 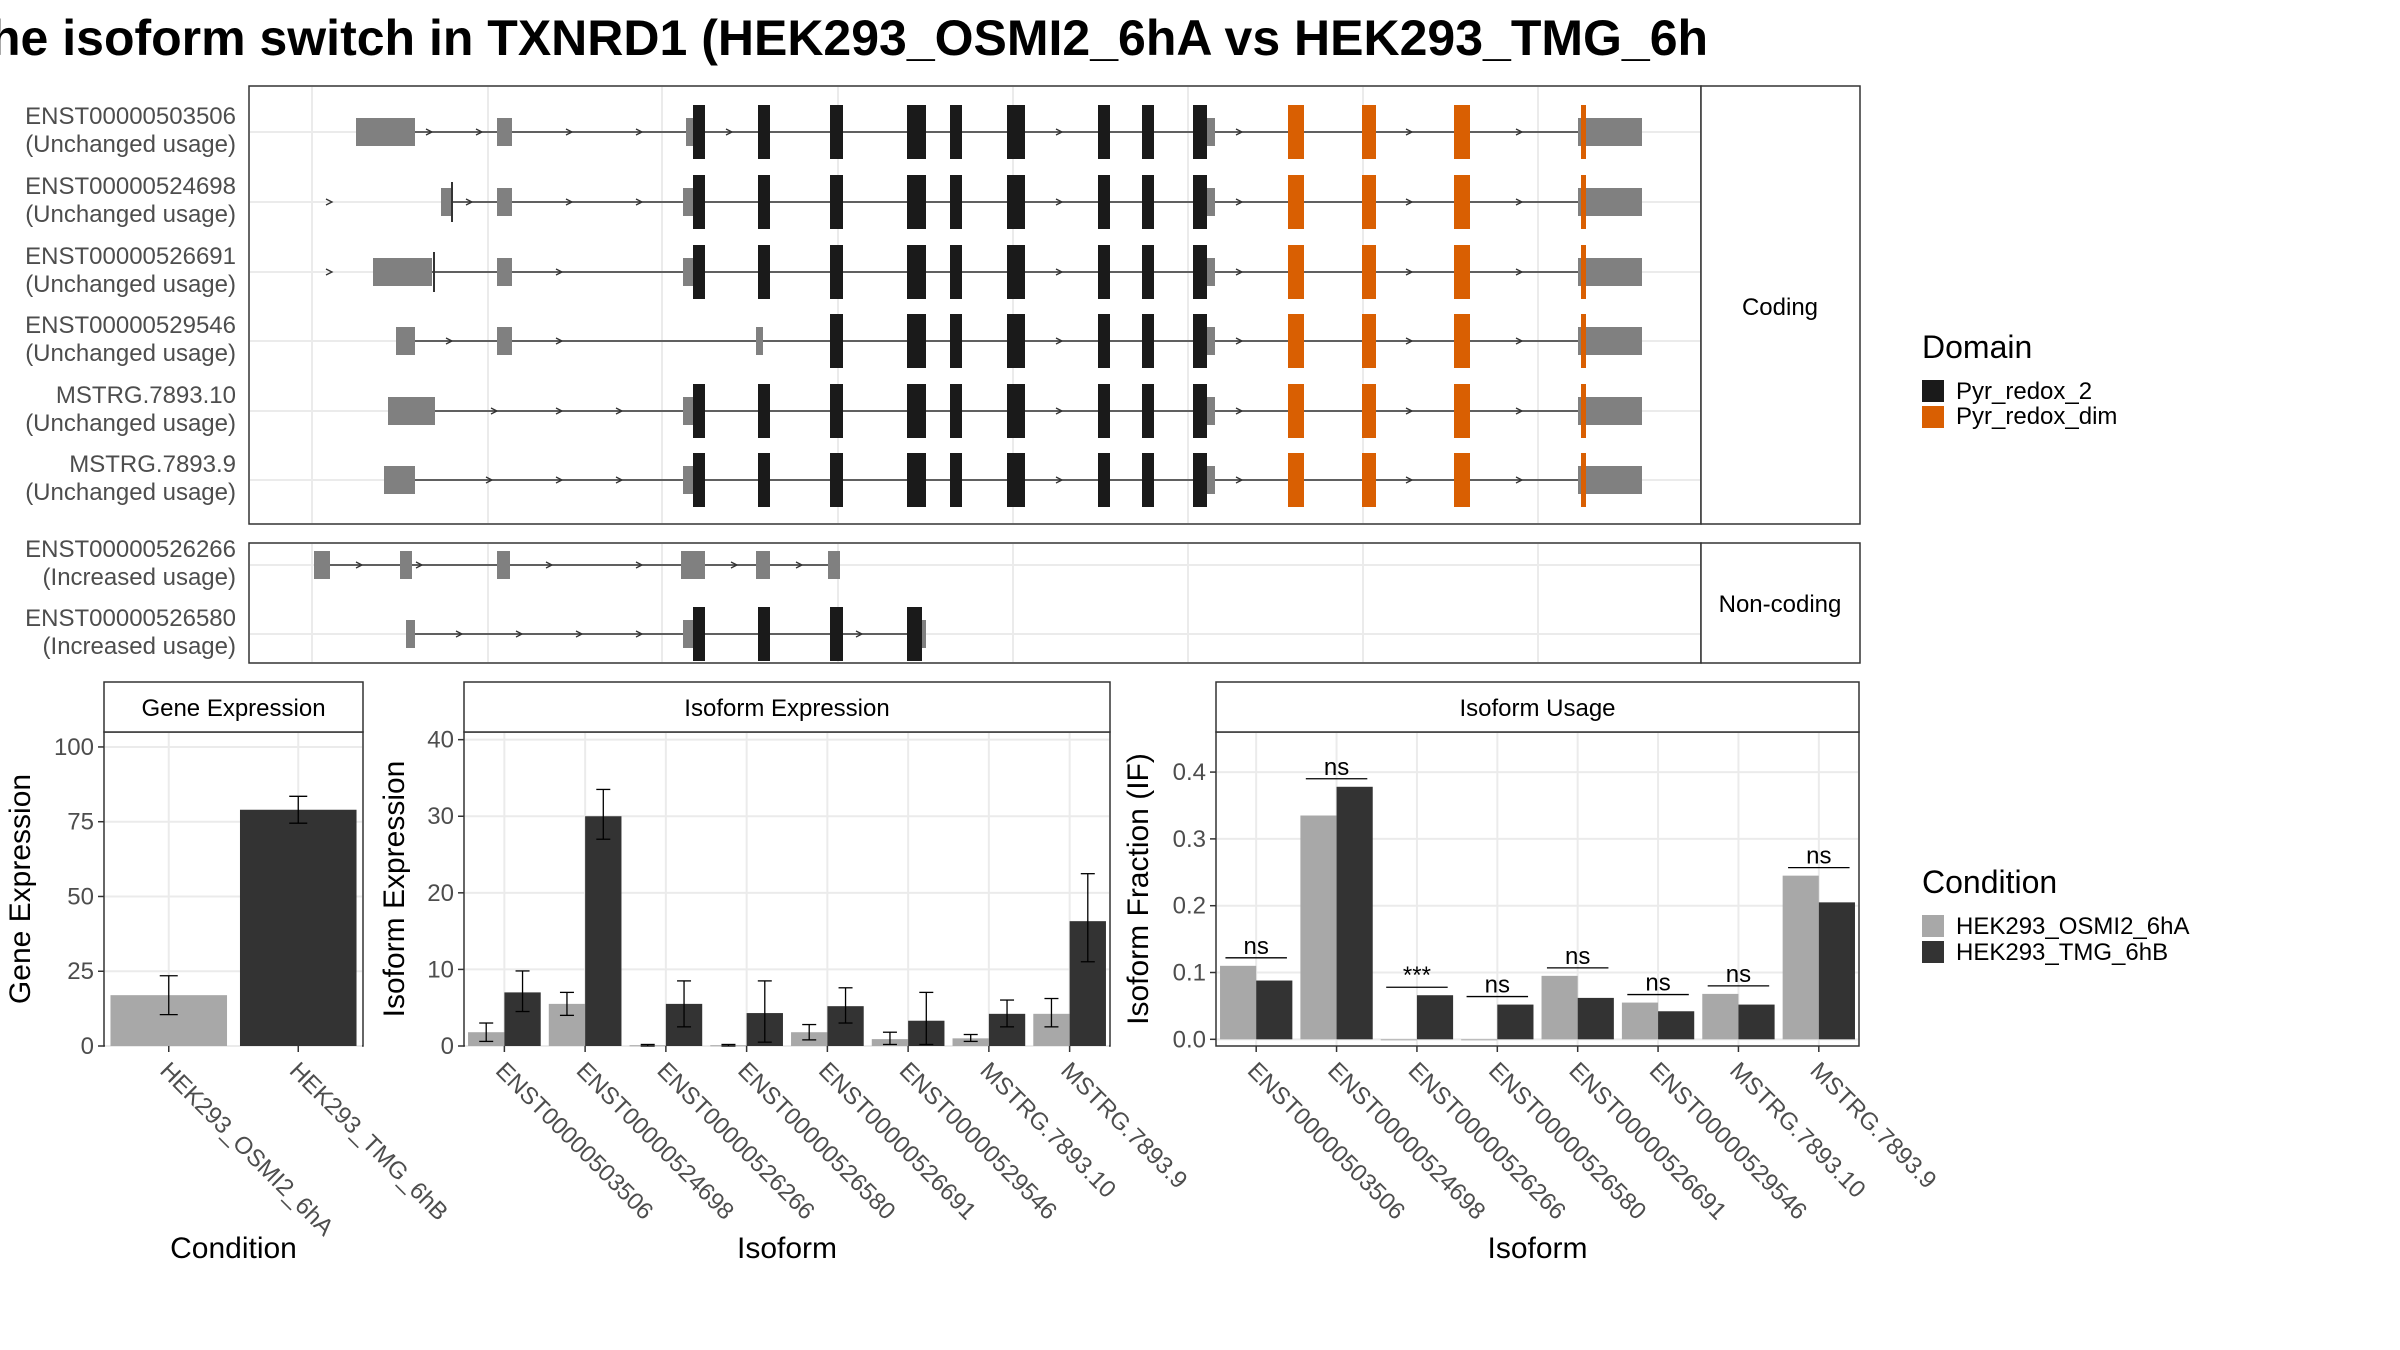 What do you see at coordinates (1015, 411) in the screenshot?
I see `transcript-track-MSTRG.7893.10` at bounding box center [1015, 411].